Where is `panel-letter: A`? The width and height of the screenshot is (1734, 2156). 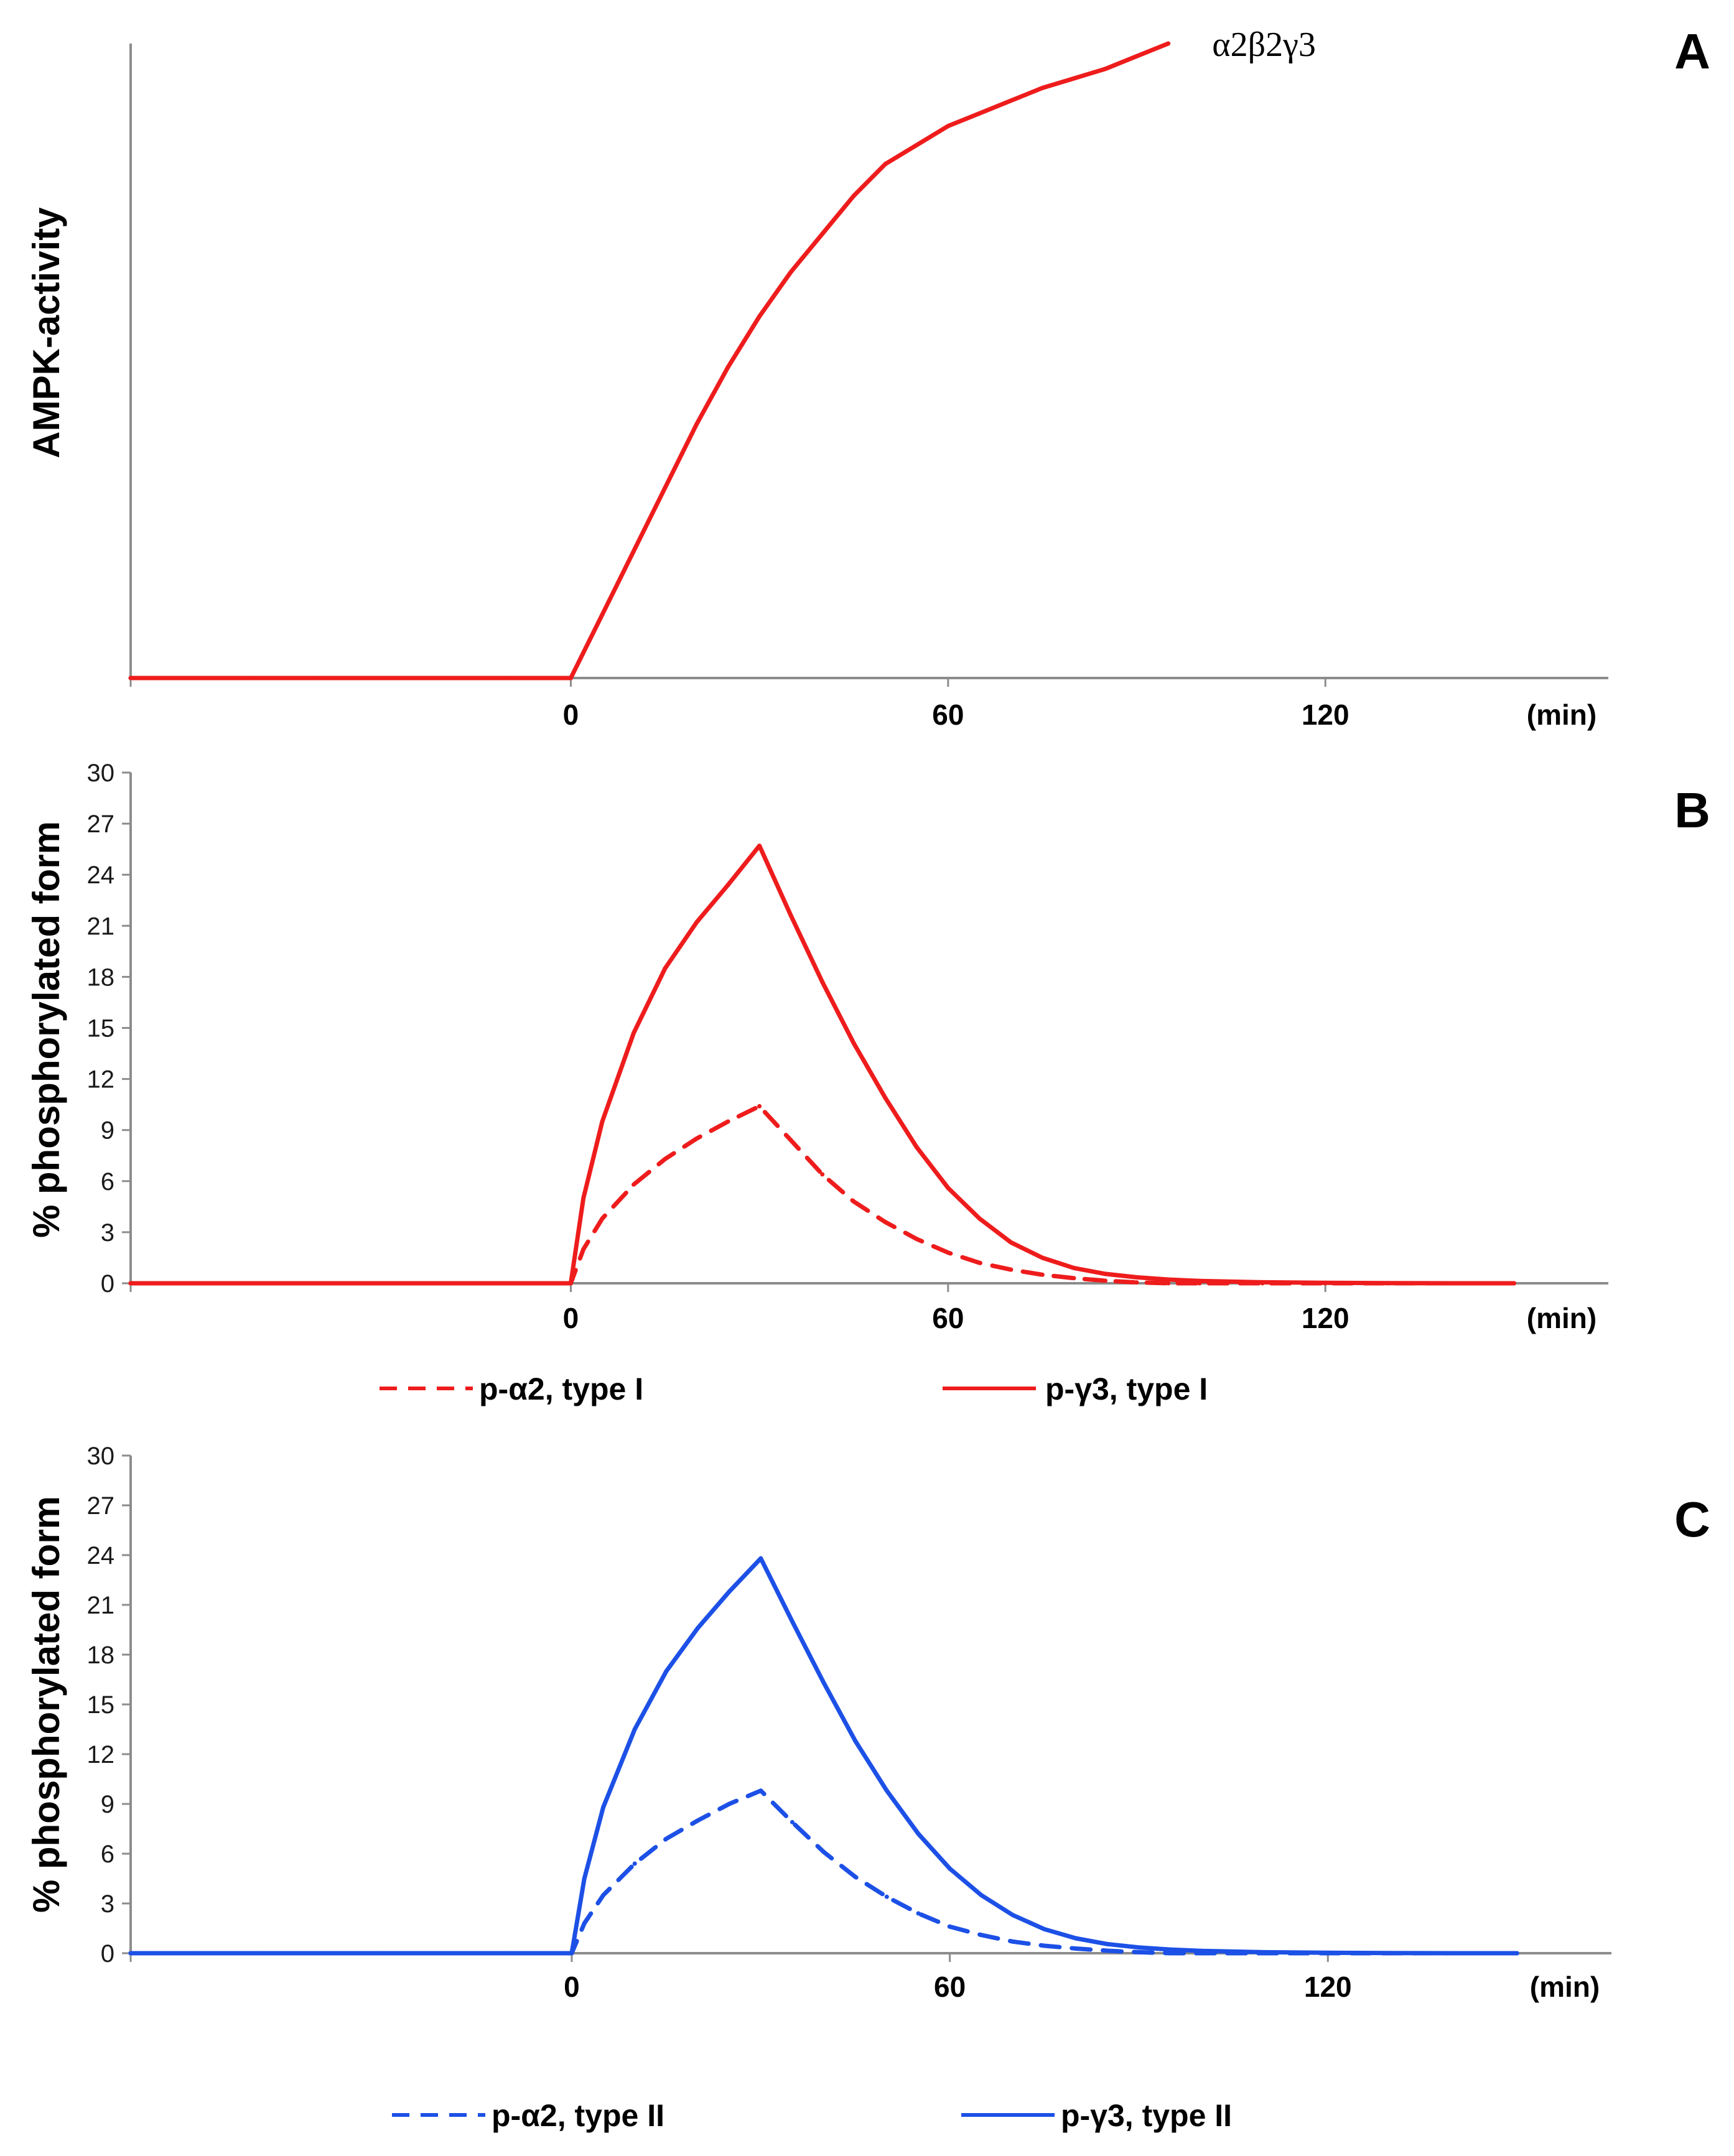 panel-letter: A is located at coordinates (1692, 52).